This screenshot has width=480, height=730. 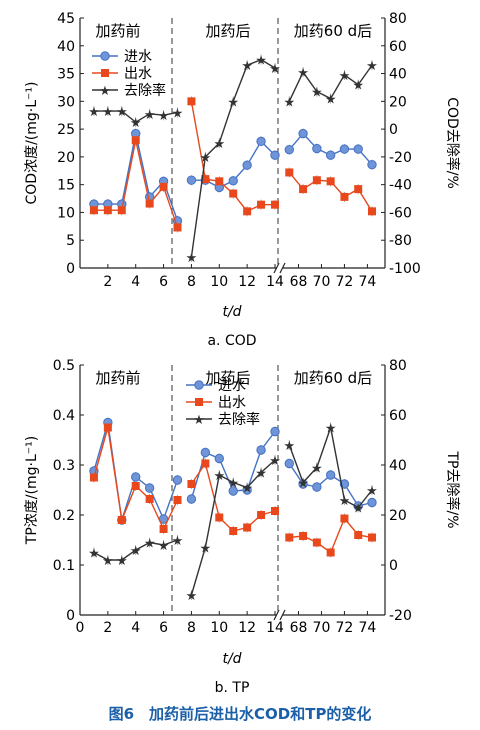 I want to click on y2-axis-label: TP去除率/%, so click(x=452, y=489).